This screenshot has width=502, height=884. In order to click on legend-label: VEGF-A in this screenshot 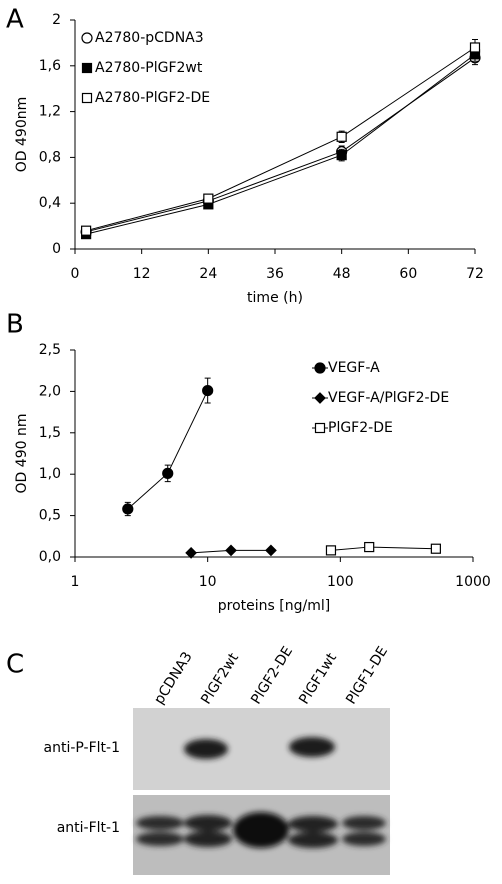, I will do `click(354, 368)`.